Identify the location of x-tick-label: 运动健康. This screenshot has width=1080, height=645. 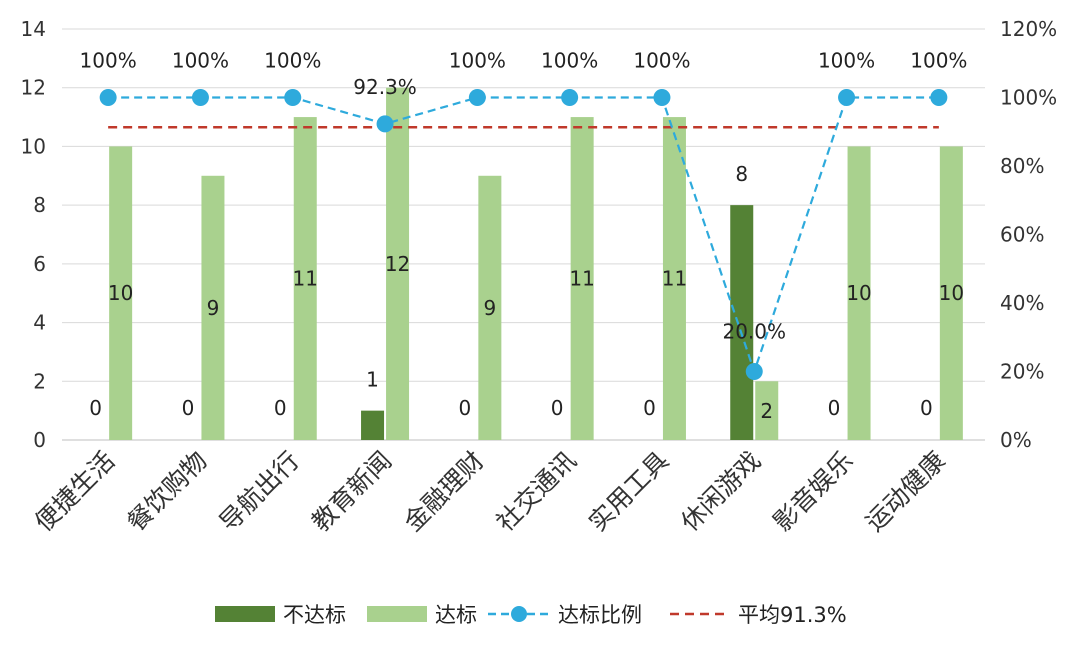
(905, 491).